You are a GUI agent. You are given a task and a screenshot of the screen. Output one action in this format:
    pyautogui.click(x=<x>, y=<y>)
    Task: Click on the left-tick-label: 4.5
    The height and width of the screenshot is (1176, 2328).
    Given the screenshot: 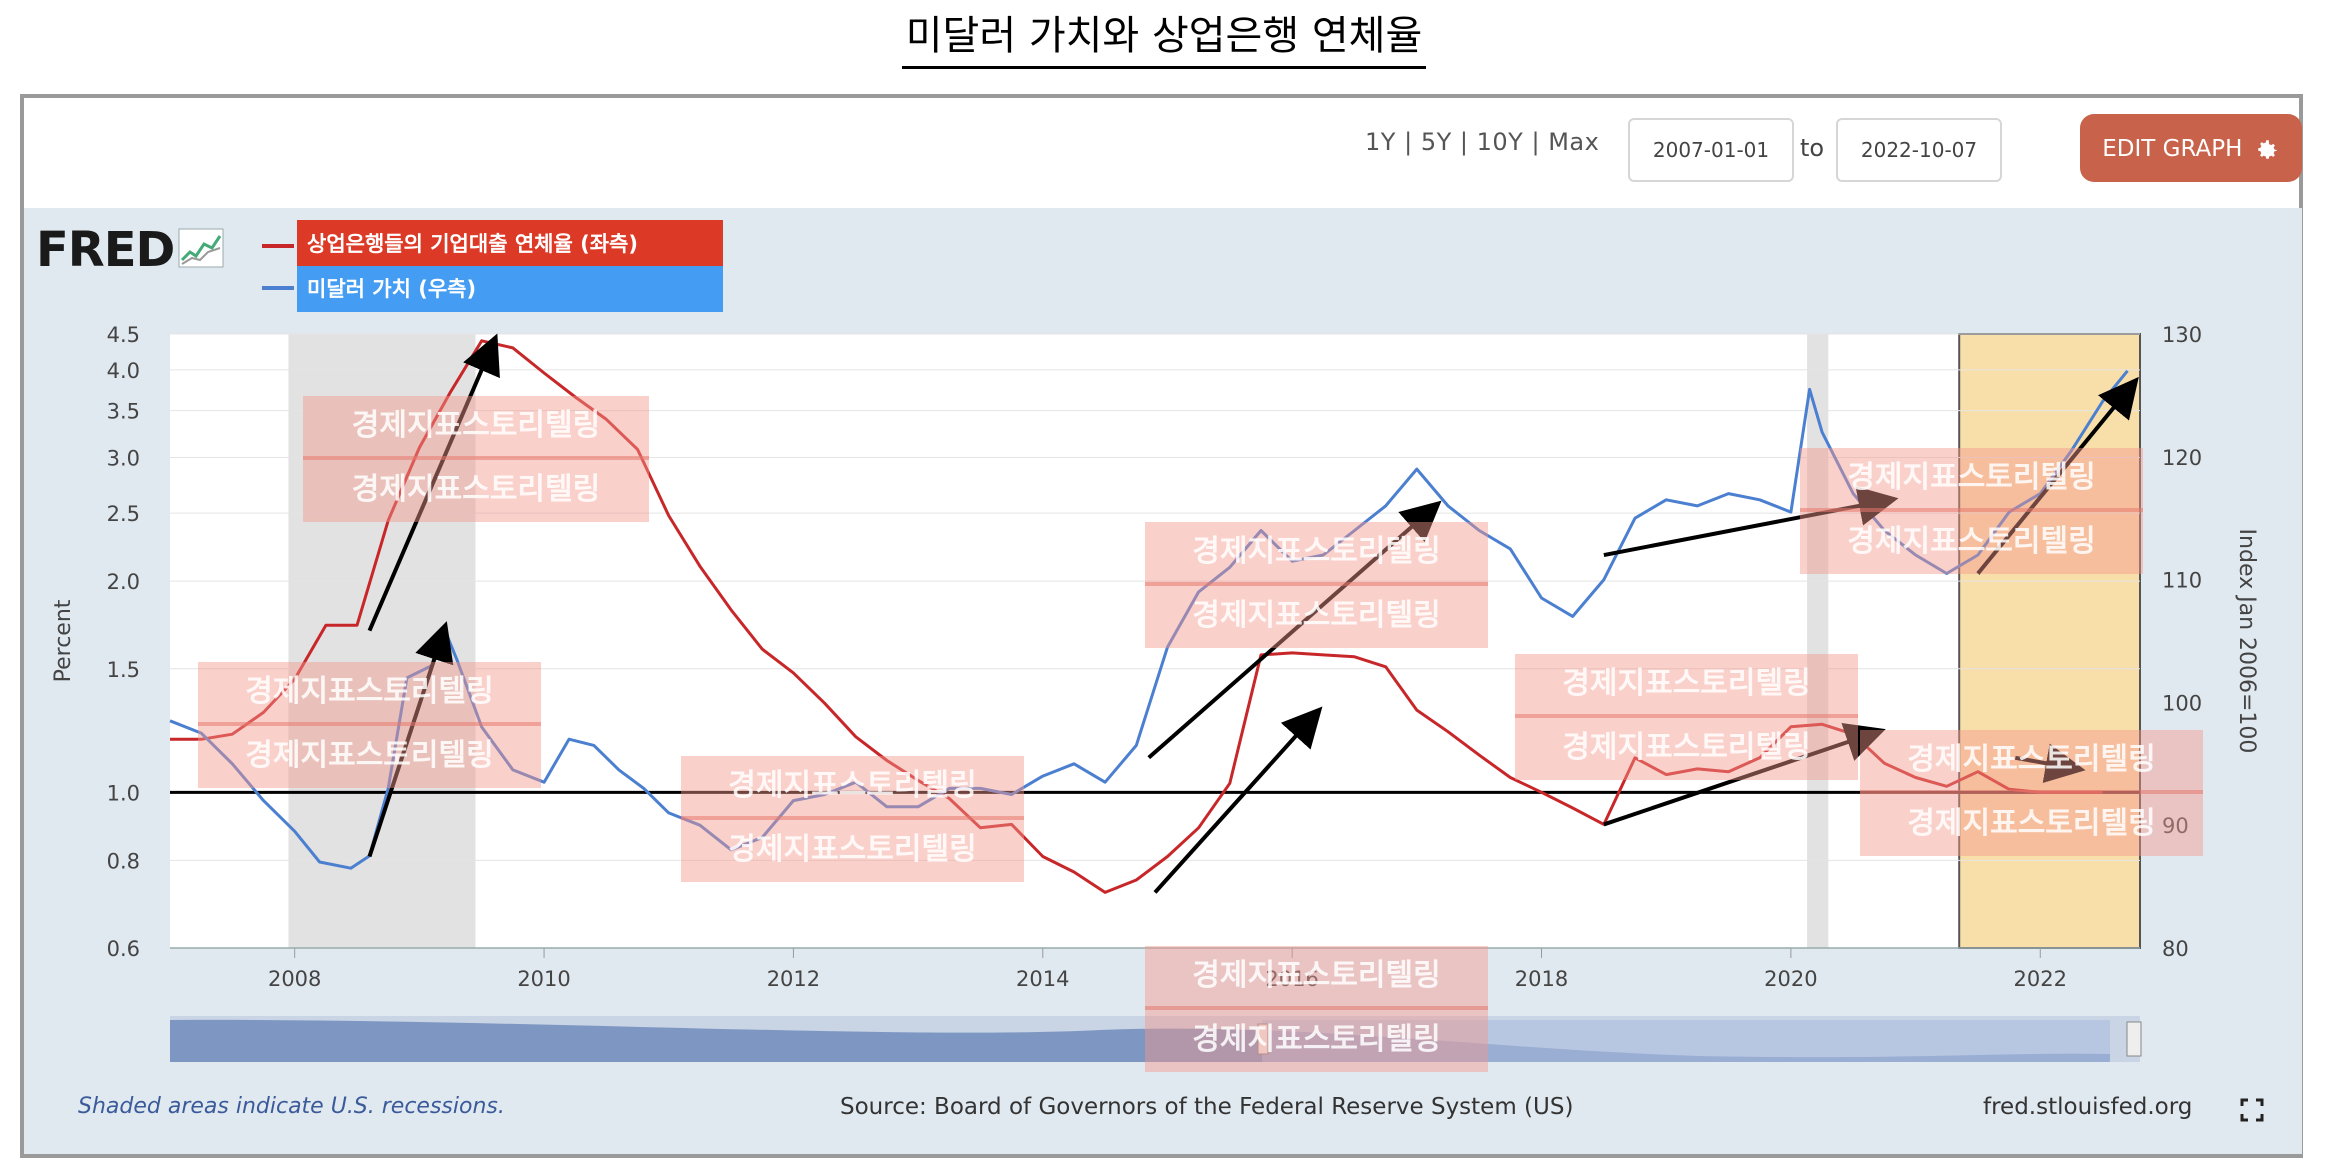 What is the action you would take?
    pyautogui.click(x=123, y=335)
    